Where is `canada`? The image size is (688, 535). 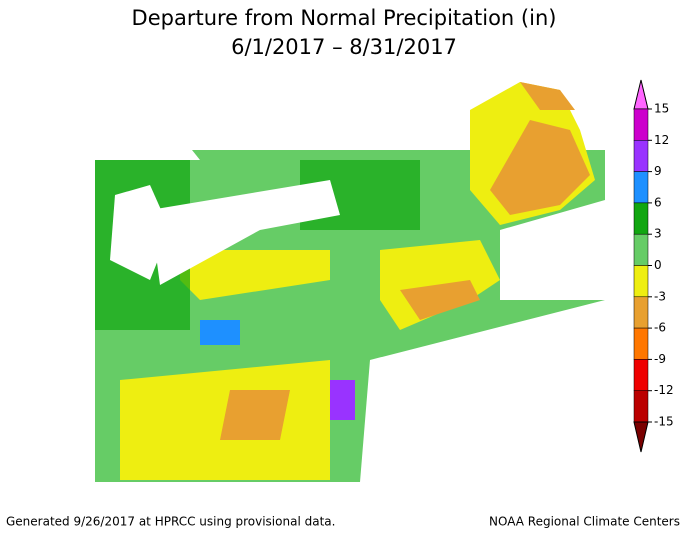
canada is located at coordinates (307, 115).